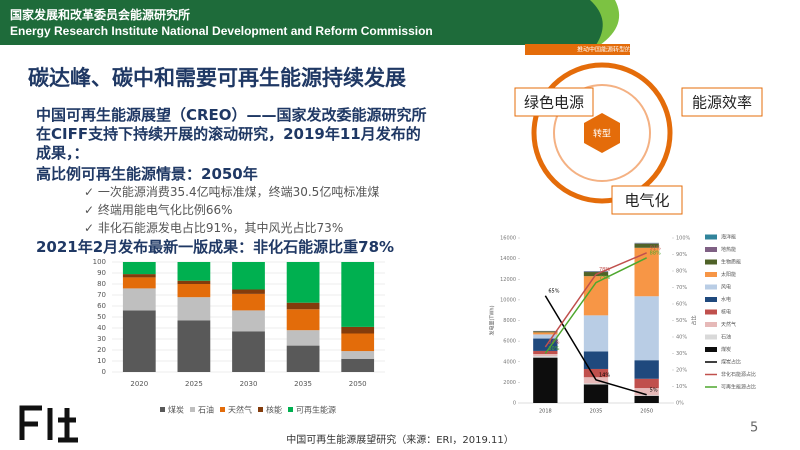  I want to click on x-tick-label: 2020, so click(139, 384).